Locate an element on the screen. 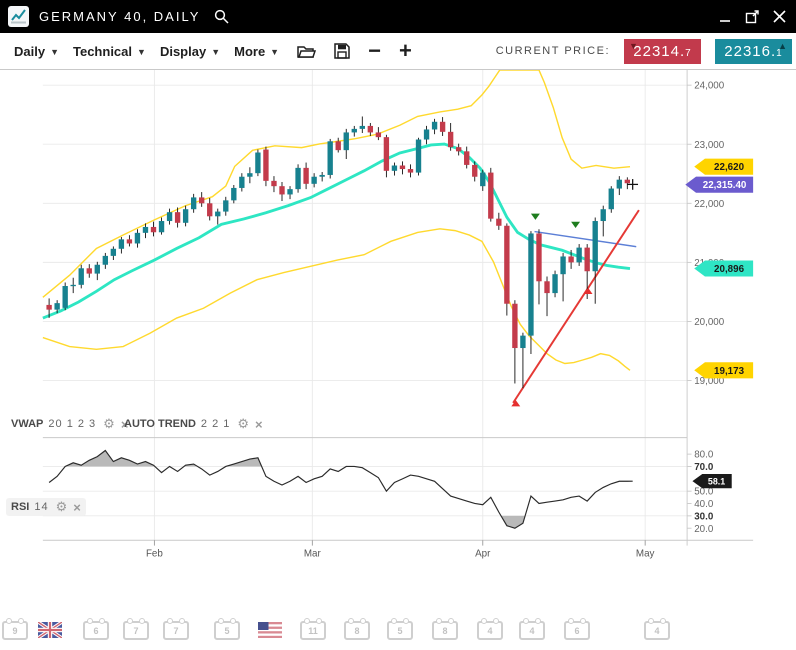 The width and height of the screenshot is (796, 650). close-button is located at coordinates (779, 16).